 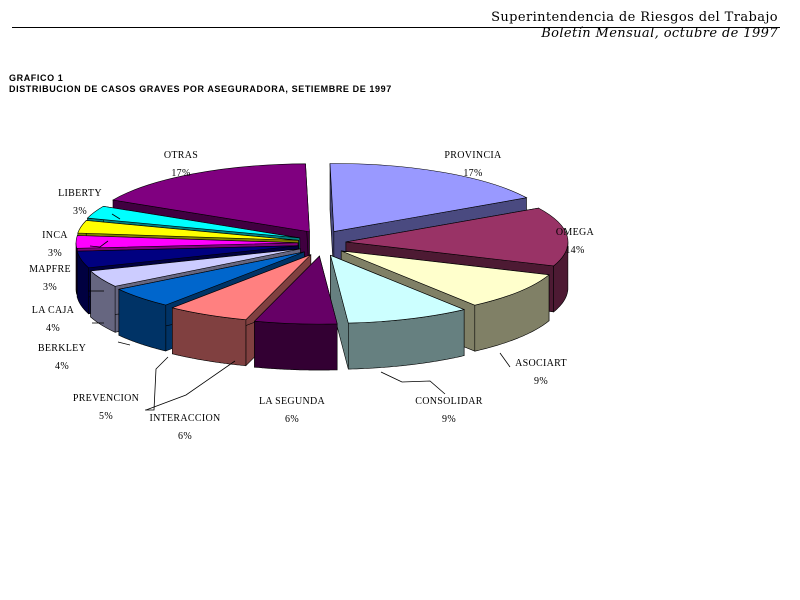 I want to click on slice-percent-prevencion: 5%, so click(x=106, y=416).